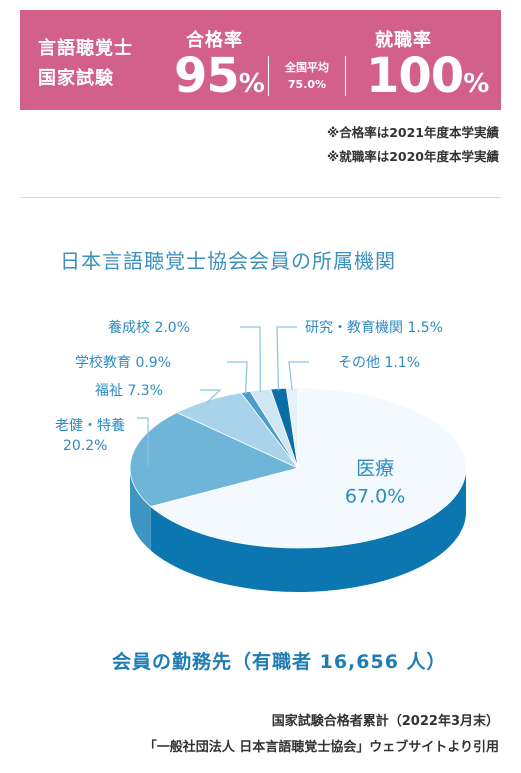  What do you see at coordinates (279, 662) in the screenshot?
I see `chart-subtitle: 会員の勤務先（有職者 16,656 人）` at bounding box center [279, 662].